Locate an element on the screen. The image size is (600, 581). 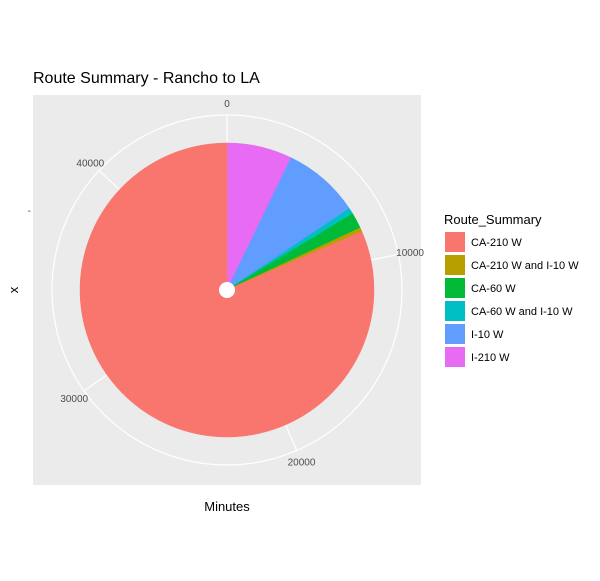
theta-tick-10000: 10000 is located at coordinates (410, 253).